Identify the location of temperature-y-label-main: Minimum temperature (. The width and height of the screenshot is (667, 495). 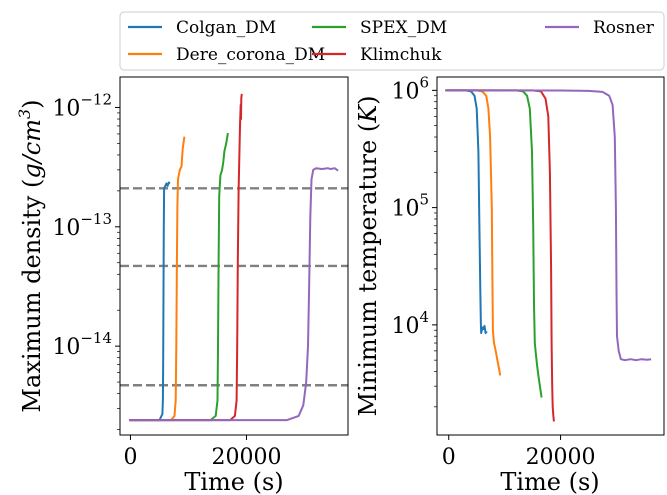
(368, 270).